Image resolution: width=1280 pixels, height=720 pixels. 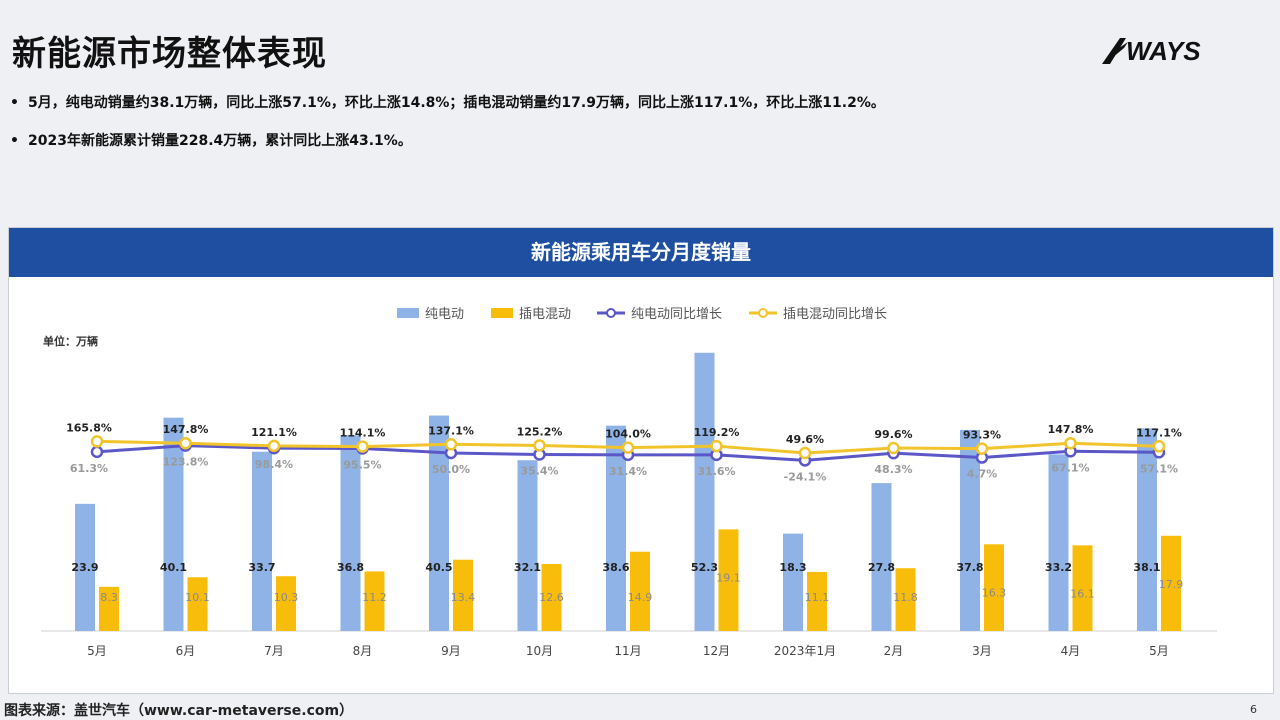 I want to click on bar-phev-label: 11.8, so click(x=905, y=597).